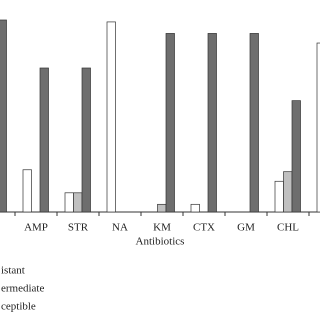  What do you see at coordinates (120, 228) in the screenshot?
I see `x-tick-label: NA` at bounding box center [120, 228].